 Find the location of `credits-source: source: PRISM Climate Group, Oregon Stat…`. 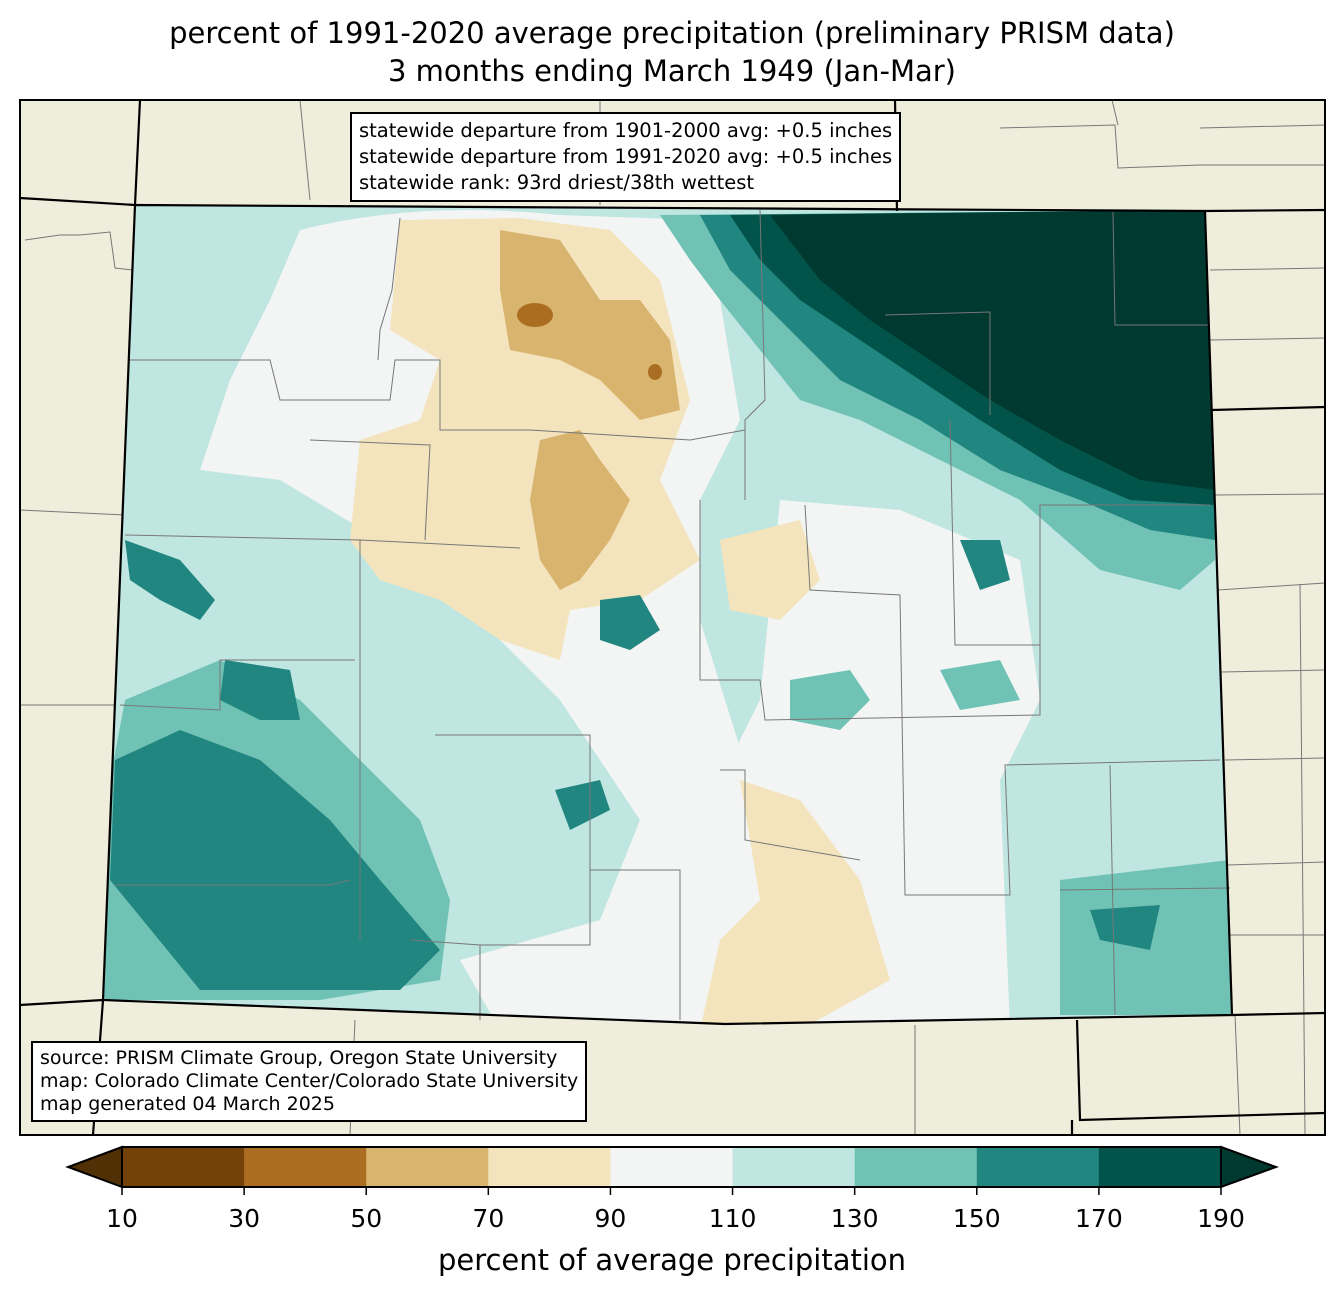

credits-source: source: PRISM Climate Group, Oregon Stat… is located at coordinates (299, 1058).